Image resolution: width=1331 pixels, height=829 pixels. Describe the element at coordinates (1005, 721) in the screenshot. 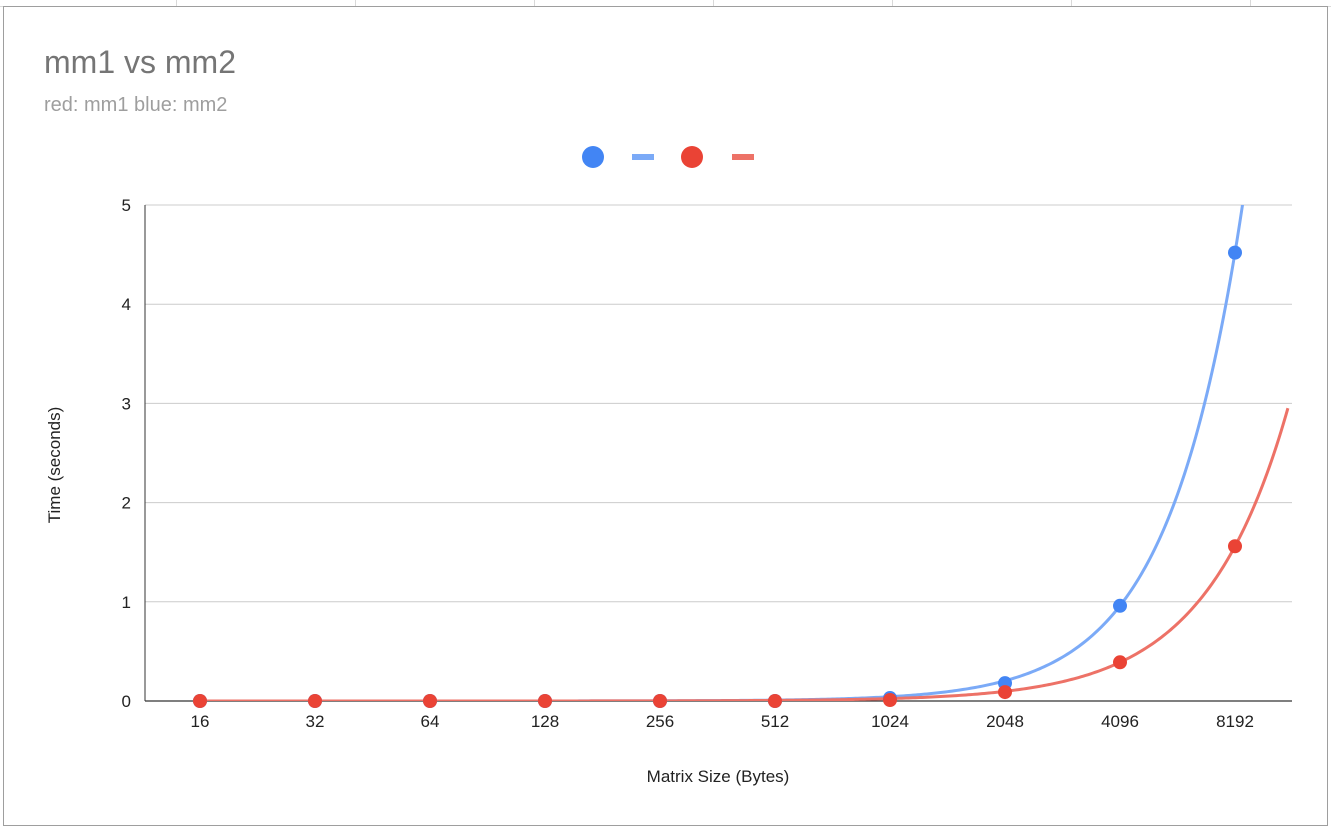

I see `x-tick-label: 2048` at that location.